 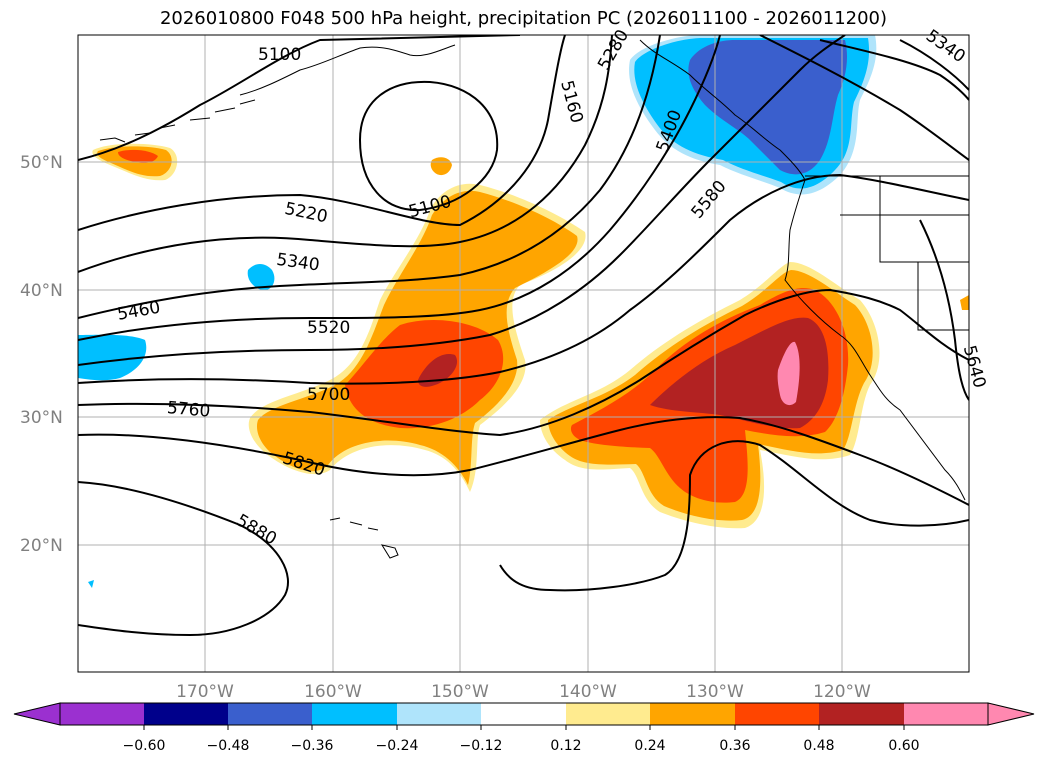 I want to click on lat-label: 40°N, so click(x=41, y=291).